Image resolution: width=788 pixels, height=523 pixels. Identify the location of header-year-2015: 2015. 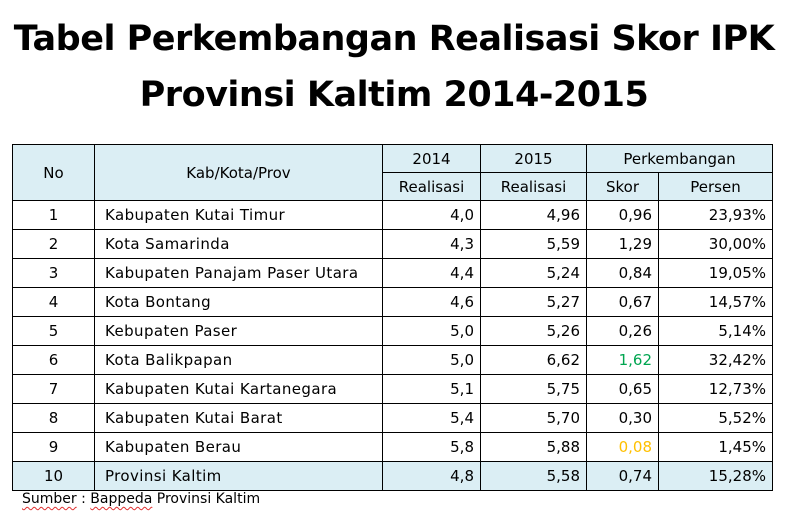
(533, 158).